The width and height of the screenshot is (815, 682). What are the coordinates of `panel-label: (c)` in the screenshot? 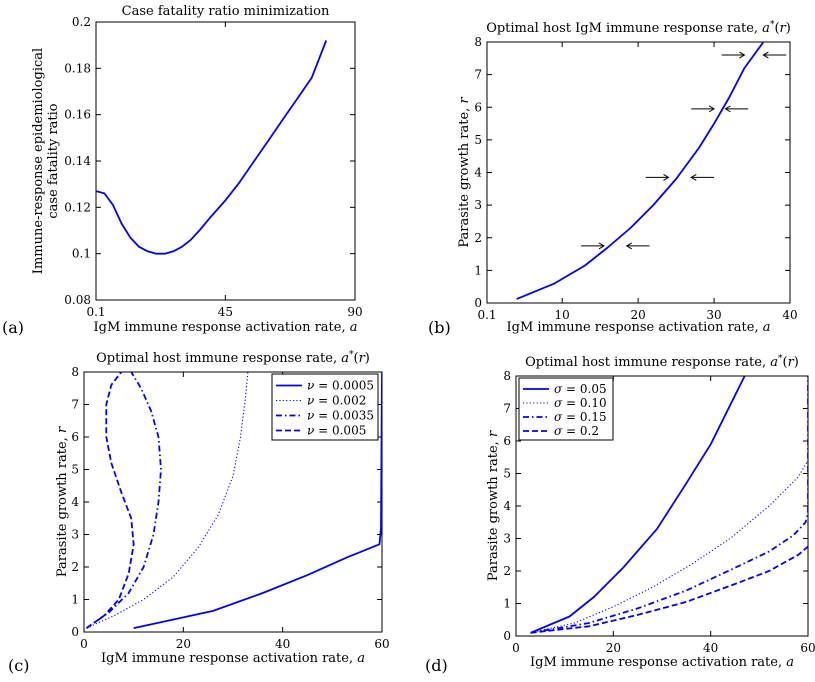 It's located at (18, 665).